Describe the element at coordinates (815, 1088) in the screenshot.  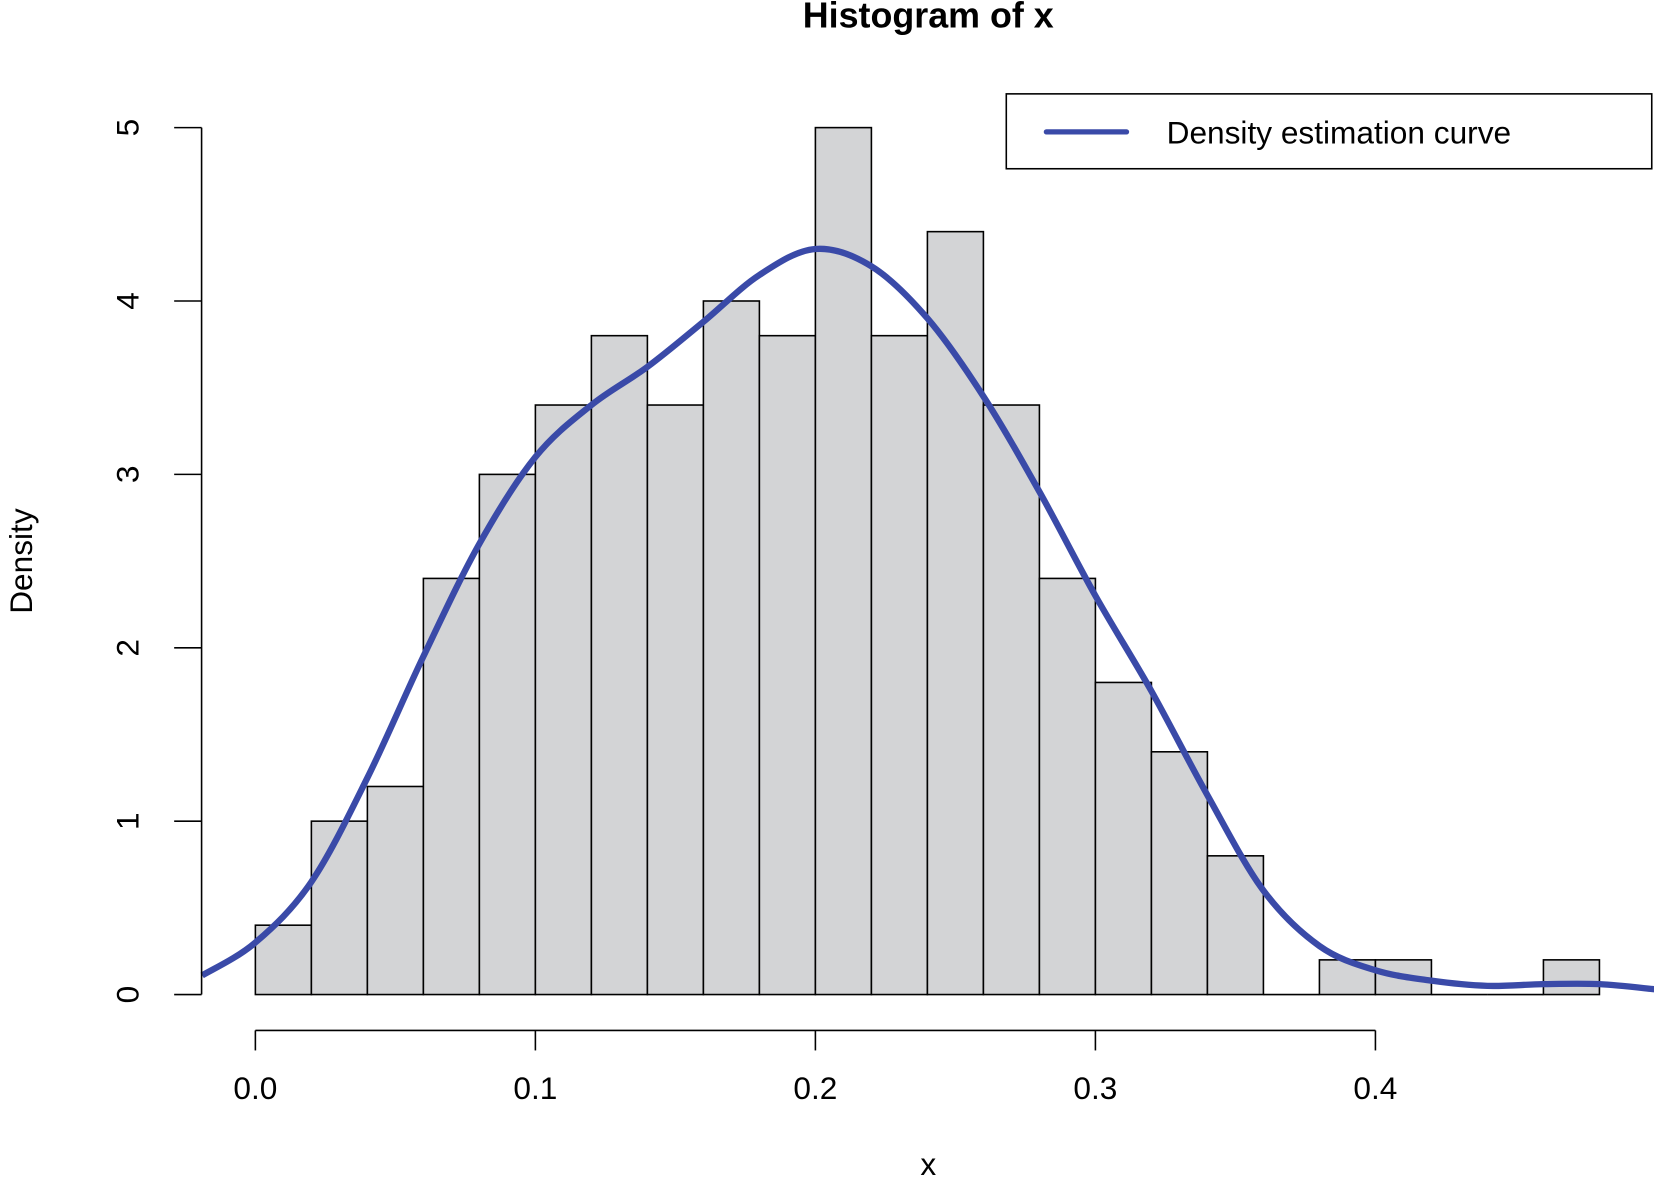
I see `x-tick-label: 0.2` at that location.